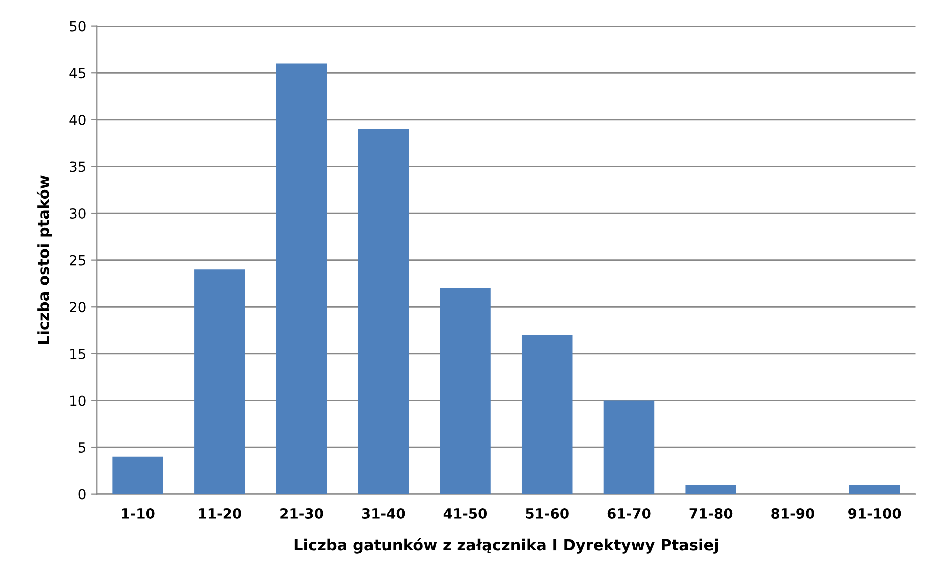 The height and width of the screenshot is (585, 925). I want to click on y-tick-label: 50, so click(78, 26).